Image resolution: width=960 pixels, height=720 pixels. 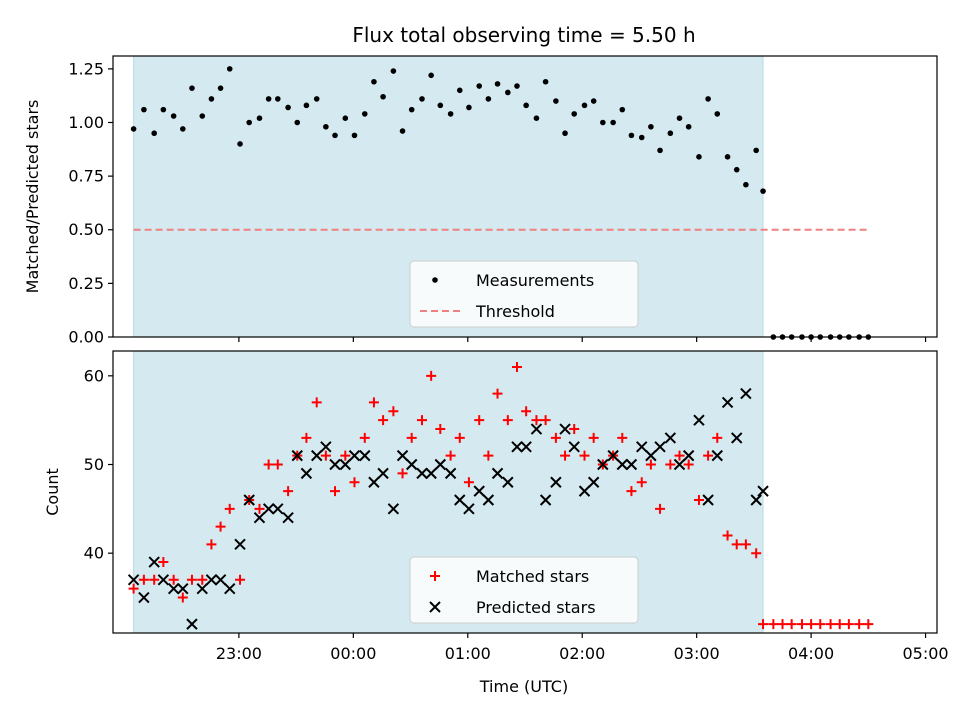 I want to click on y-tick-label: 60, so click(x=94, y=375).